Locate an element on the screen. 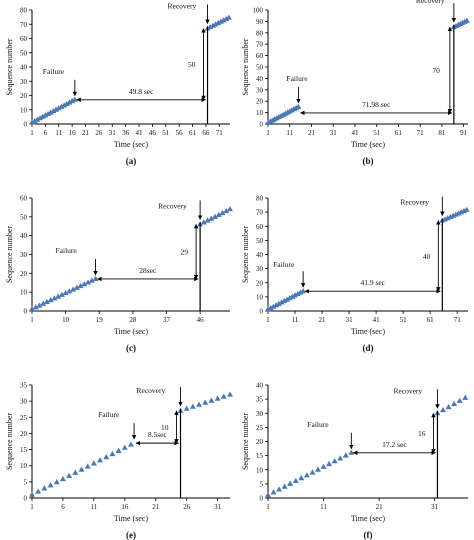  y-tick-label: 50 is located at coordinates (260, 241).